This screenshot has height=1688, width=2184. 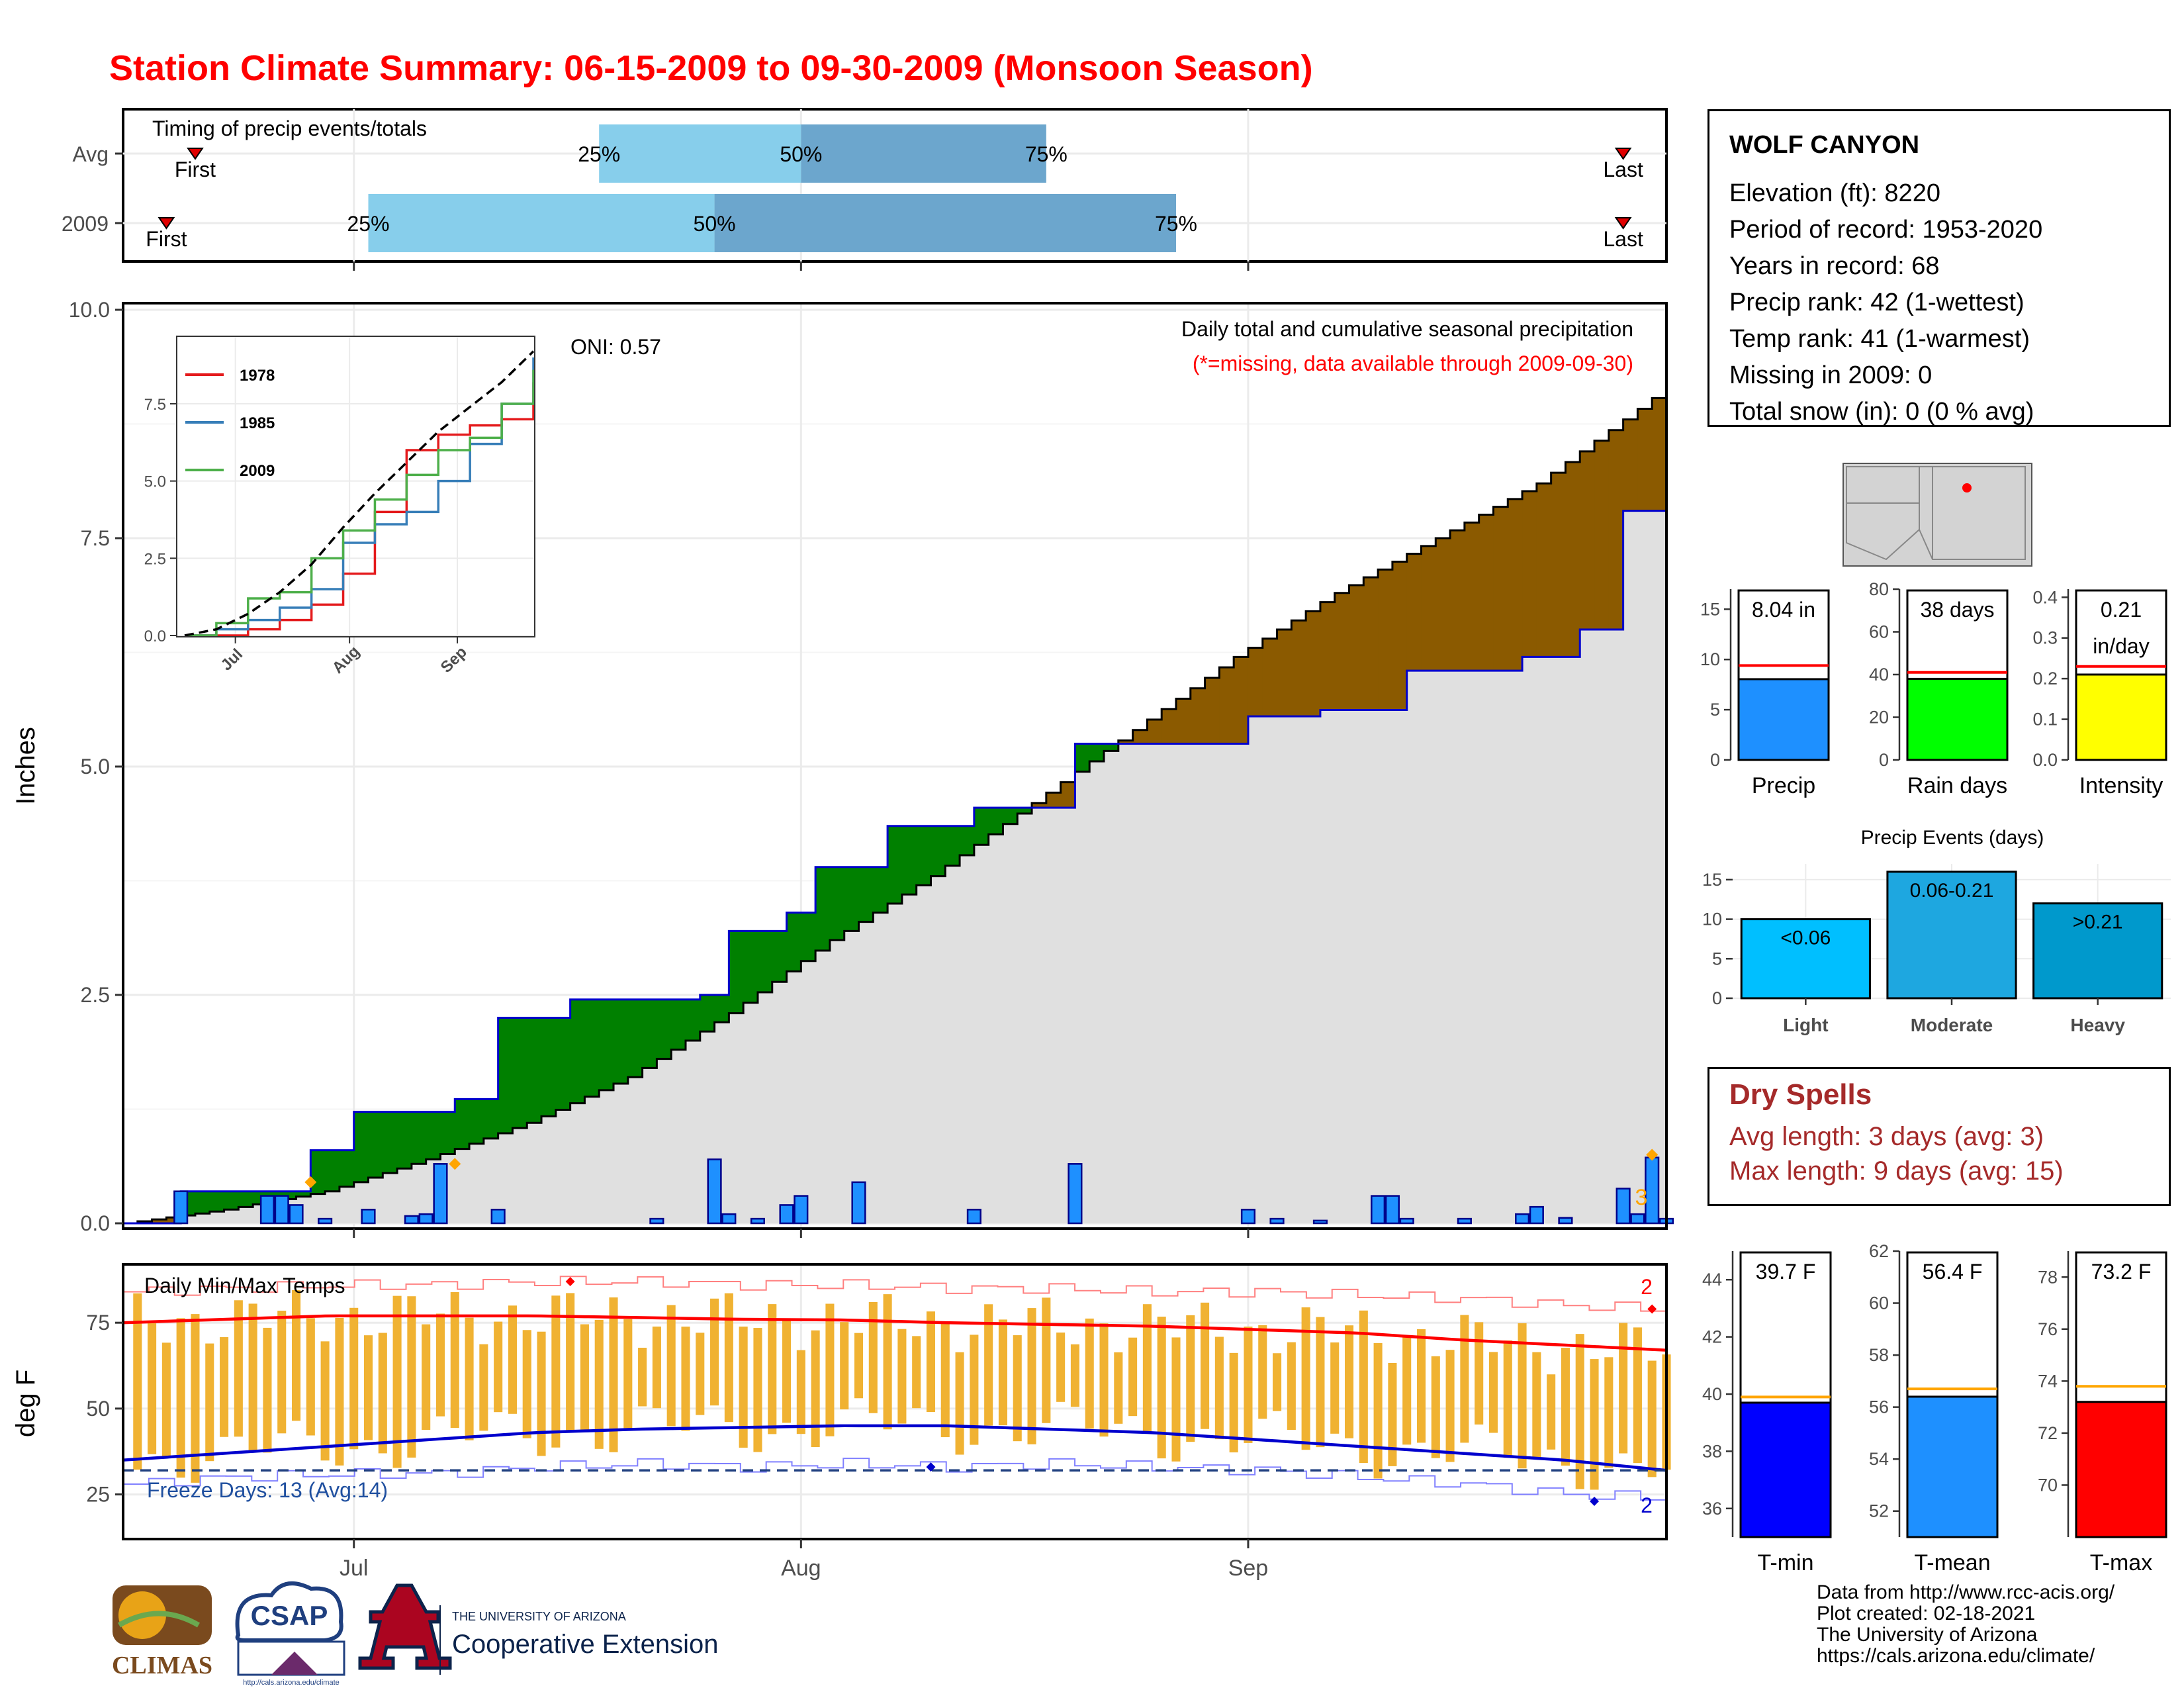 What do you see at coordinates (257, 471) in the screenshot?
I see `inset-legend-label: 2009` at bounding box center [257, 471].